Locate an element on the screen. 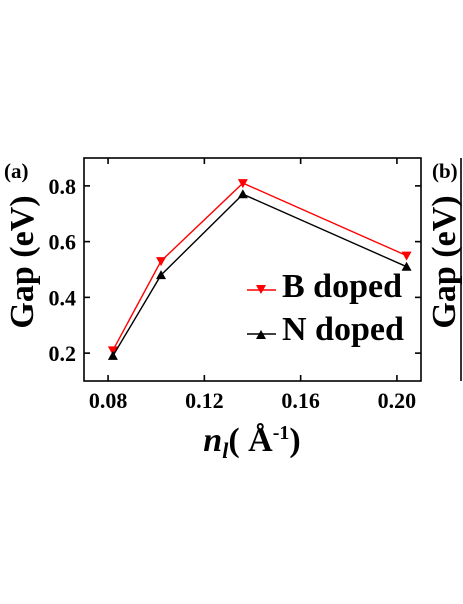 This screenshot has width=463, height=604. x-tick-label: 0.08 is located at coordinates (108, 400).